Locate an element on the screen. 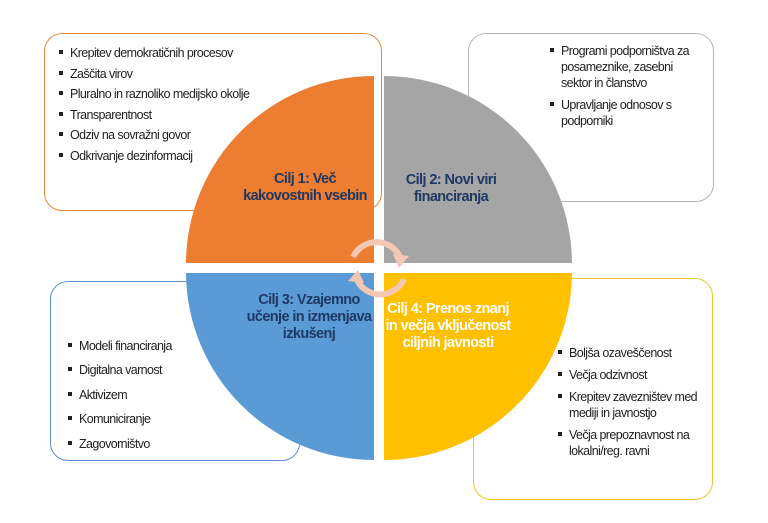 The width and height of the screenshot is (768, 523). goal-3-quadrant is located at coordinates (280, 366).